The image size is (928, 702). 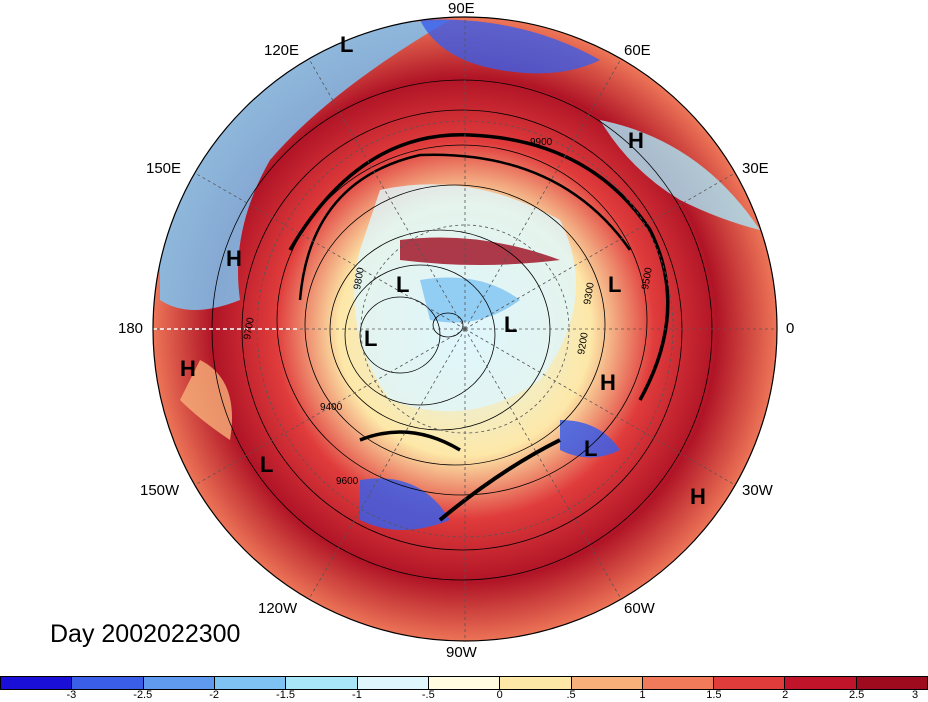 I want to click on colorbar-tick-label: -2.5, so click(x=143, y=695).